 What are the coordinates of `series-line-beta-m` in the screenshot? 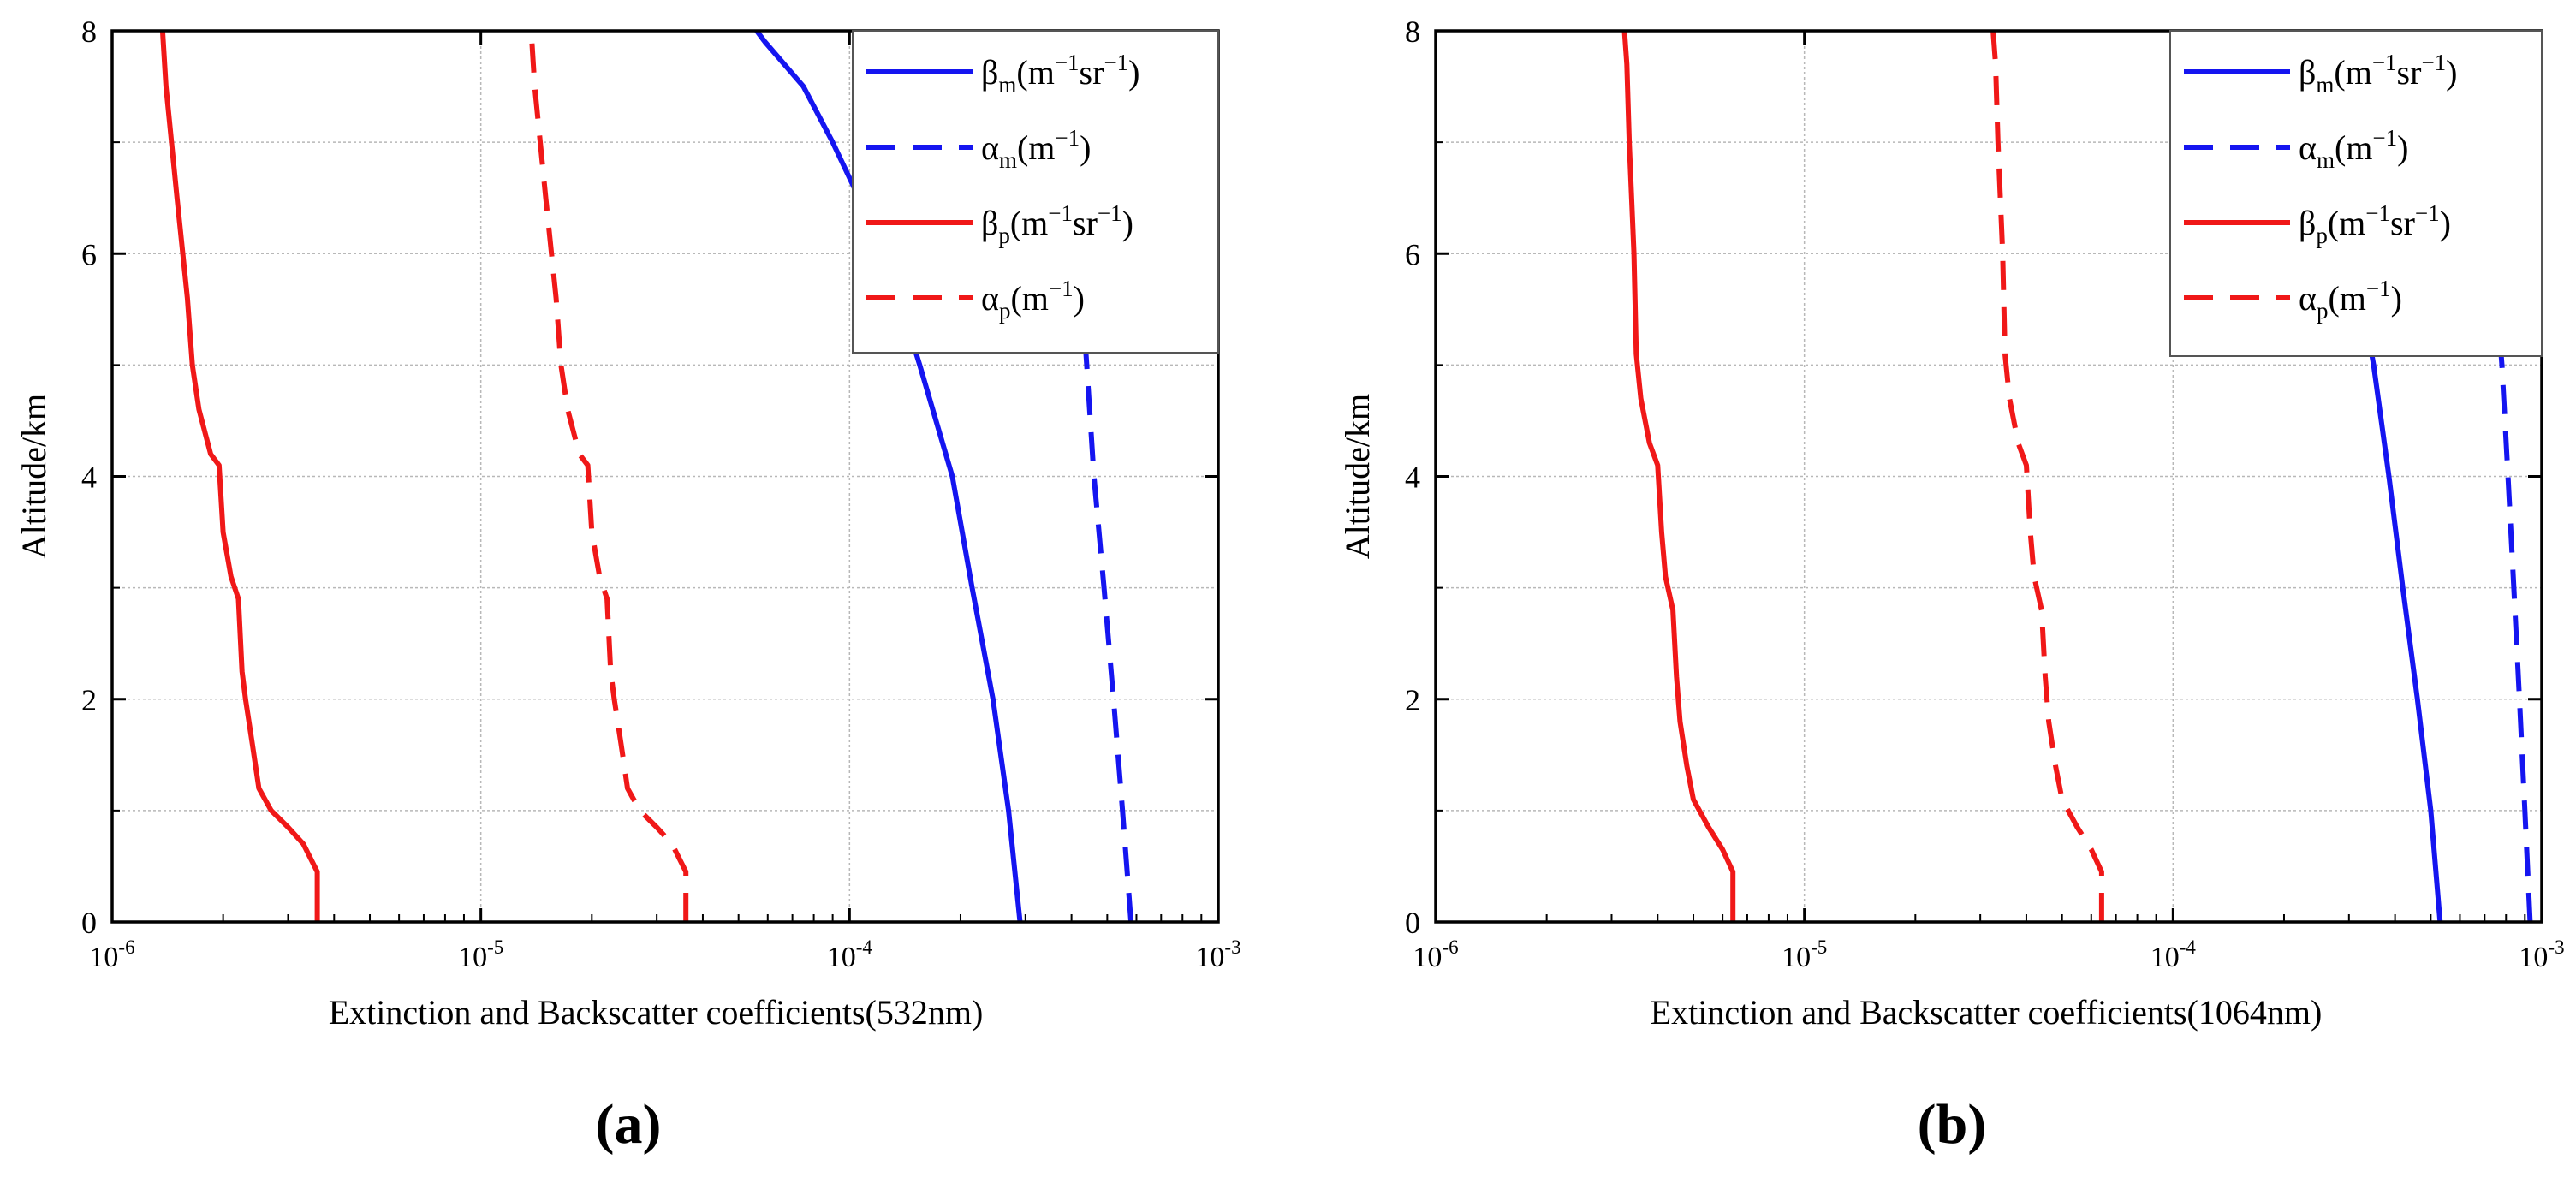 It's located at (889, 476).